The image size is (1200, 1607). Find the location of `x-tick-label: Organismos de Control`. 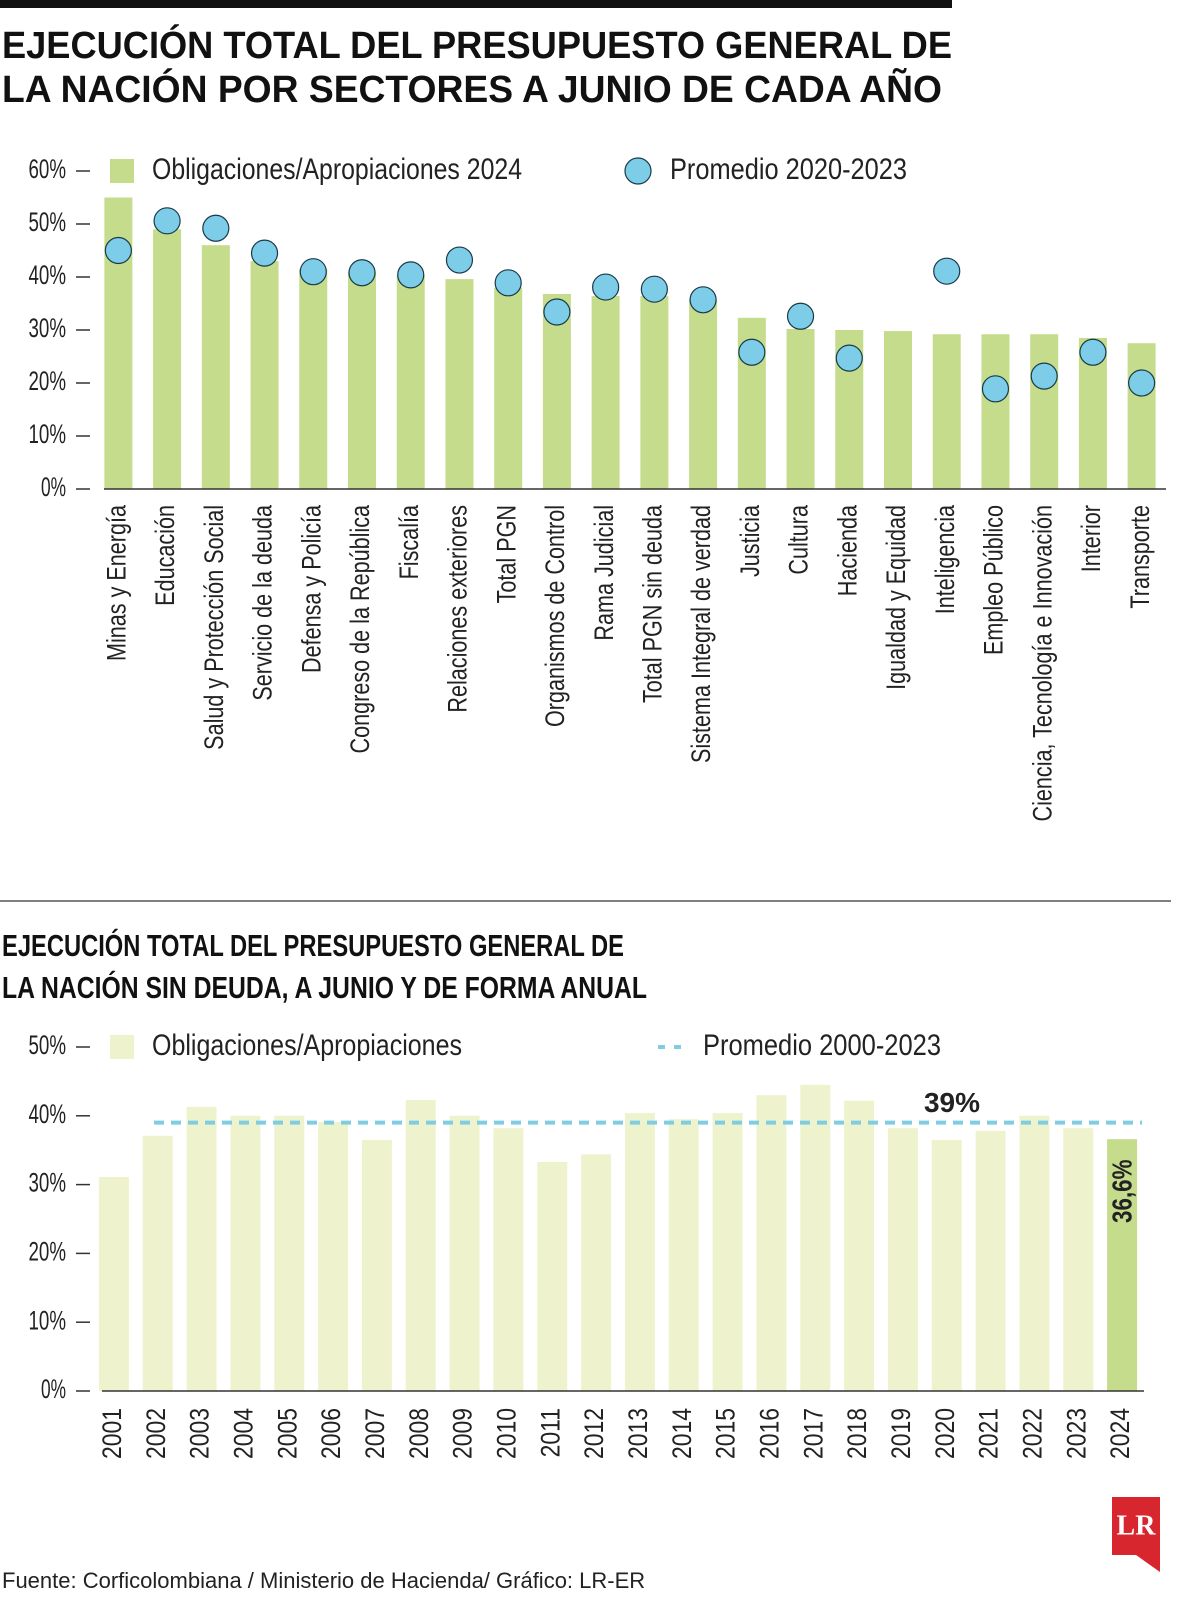

x-tick-label: Organismos de Control is located at coordinates (556, 616).